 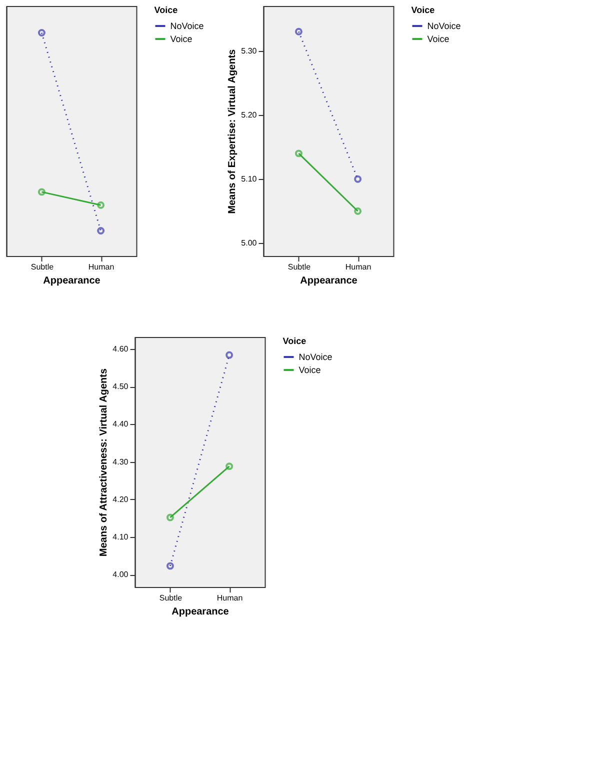 I want to click on y-tick-label: 4.10, so click(x=120, y=537).